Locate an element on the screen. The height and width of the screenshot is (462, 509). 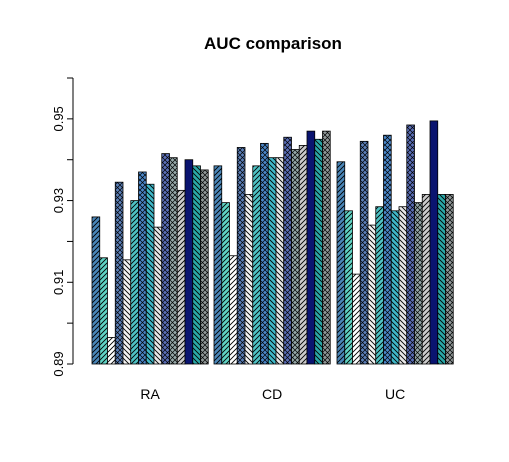
y-axis: 0.89 0.91 0.93 0.95 is located at coordinates (62, 227).